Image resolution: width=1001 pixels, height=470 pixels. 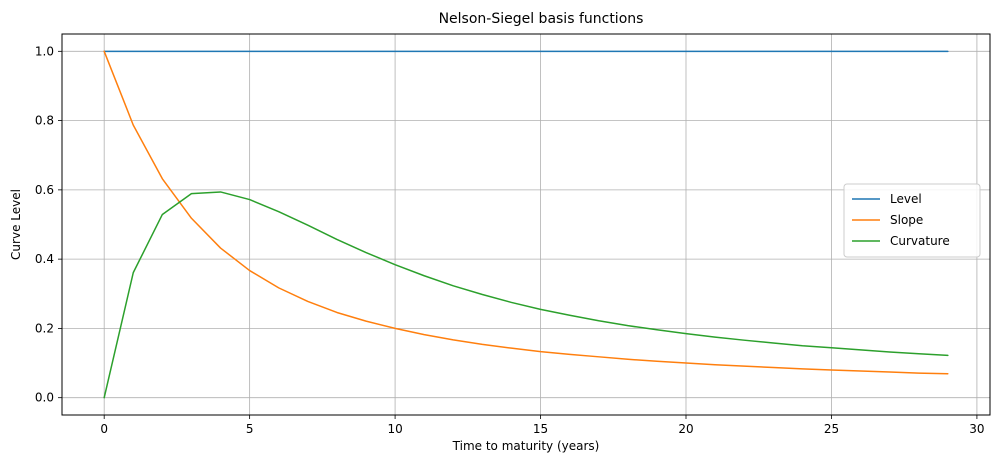 What do you see at coordinates (16, 224) in the screenshot?
I see `y-axis-label: Curve Level` at bounding box center [16, 224].